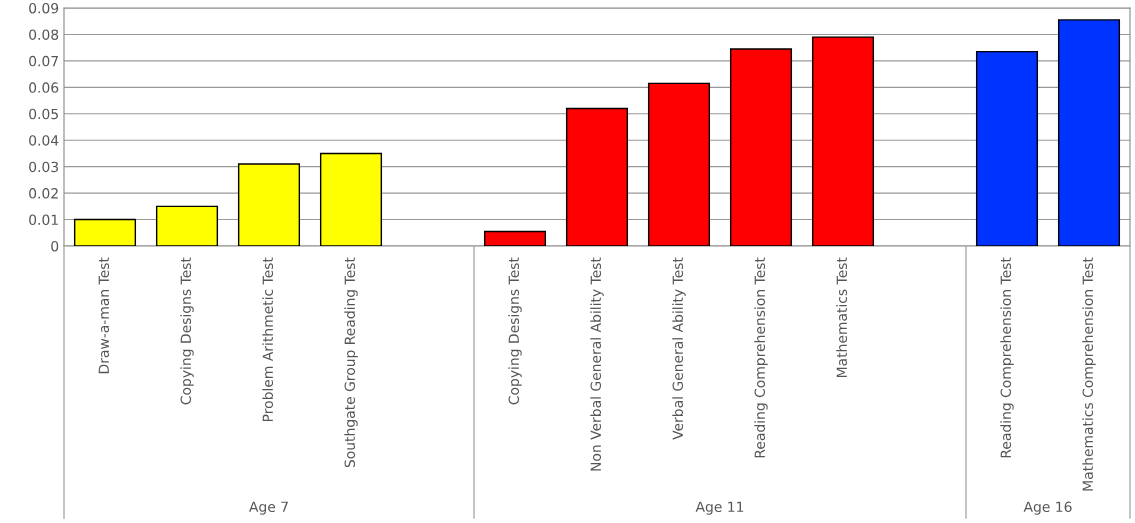 This screenshot has height=523, width=1135. I want to click on text: Age 16, so click(1047, 508).